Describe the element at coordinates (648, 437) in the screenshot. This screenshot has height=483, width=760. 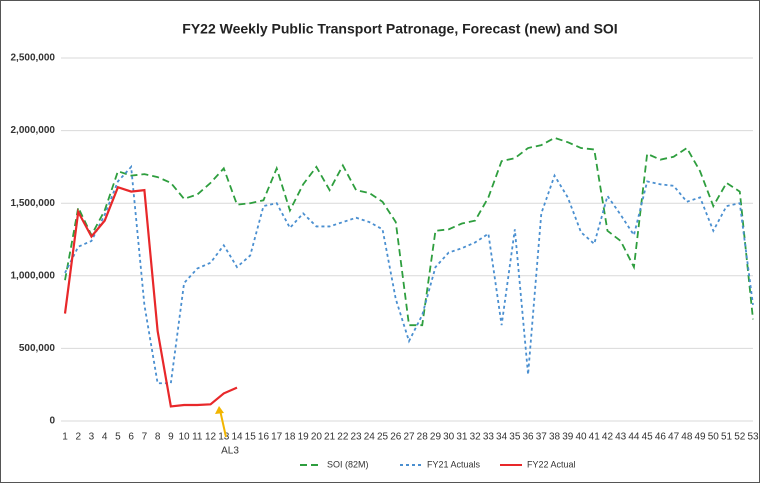
I see `x-tick-label: 45` at that location.